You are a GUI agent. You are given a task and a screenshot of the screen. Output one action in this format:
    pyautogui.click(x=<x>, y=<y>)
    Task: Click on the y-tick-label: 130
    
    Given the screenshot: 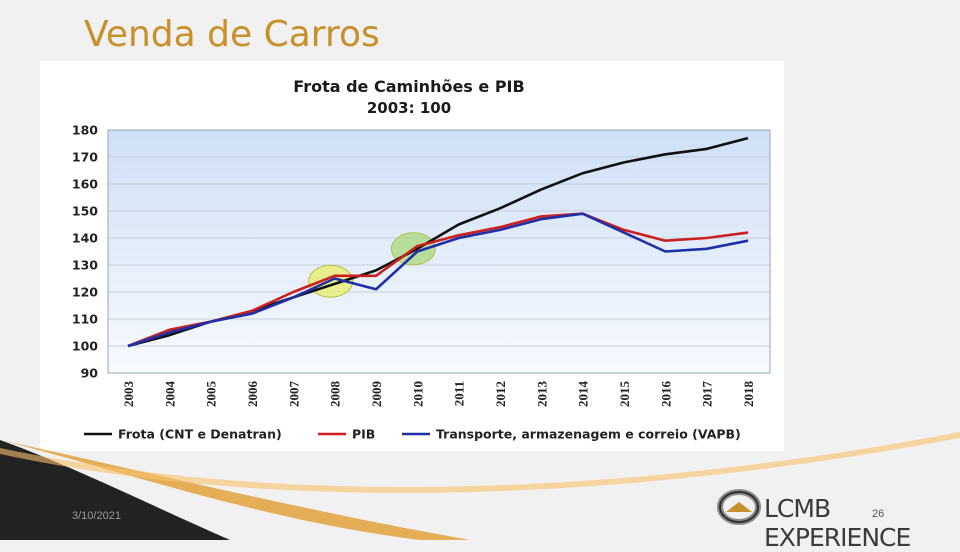 What is the action you would take?
    pyautogui.click(x=85, y=265)
    